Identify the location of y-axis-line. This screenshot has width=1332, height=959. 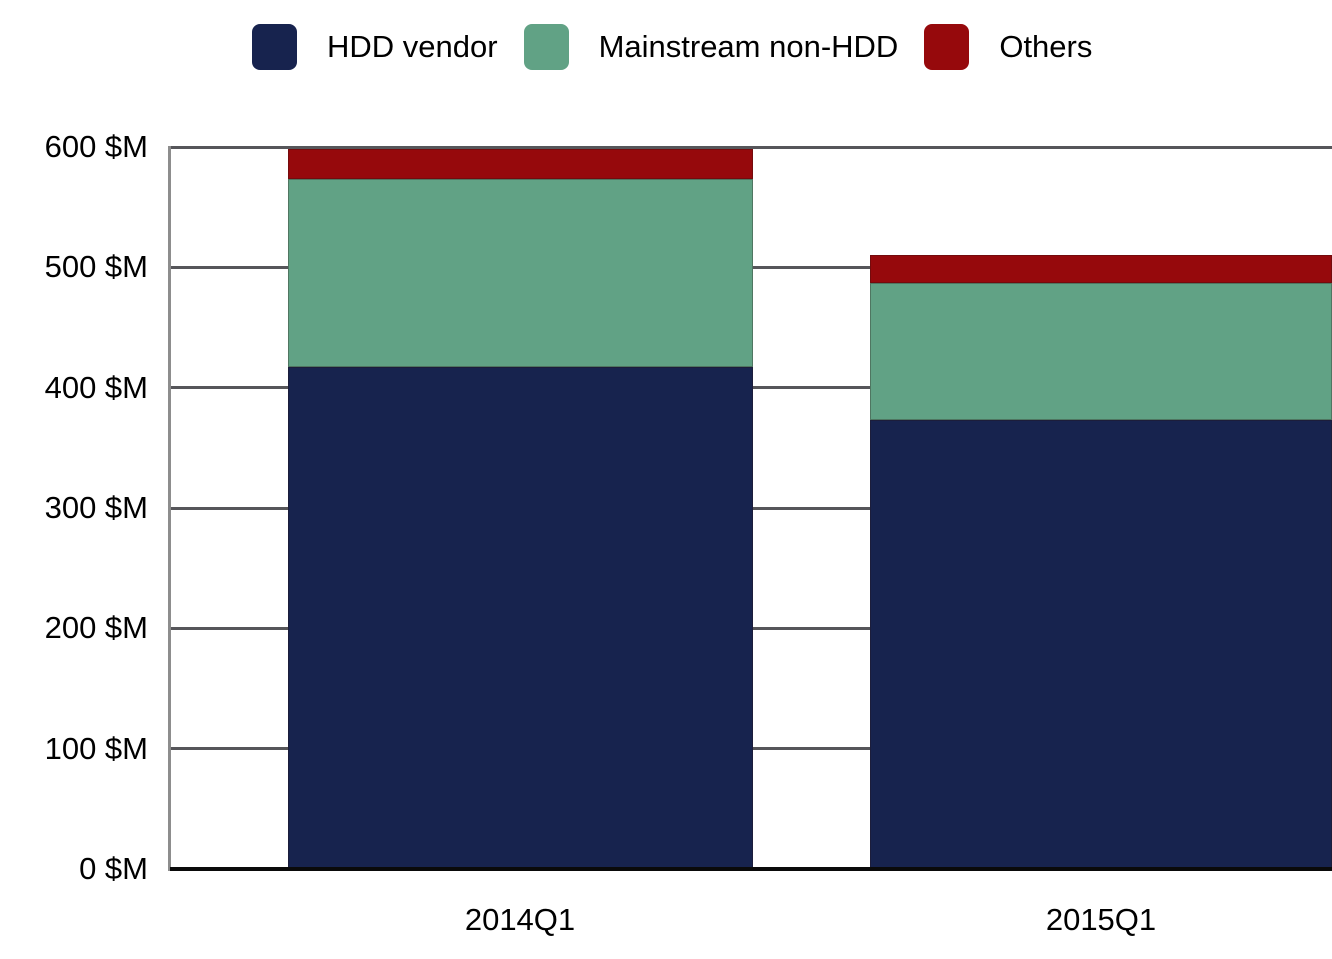
(169, 508).